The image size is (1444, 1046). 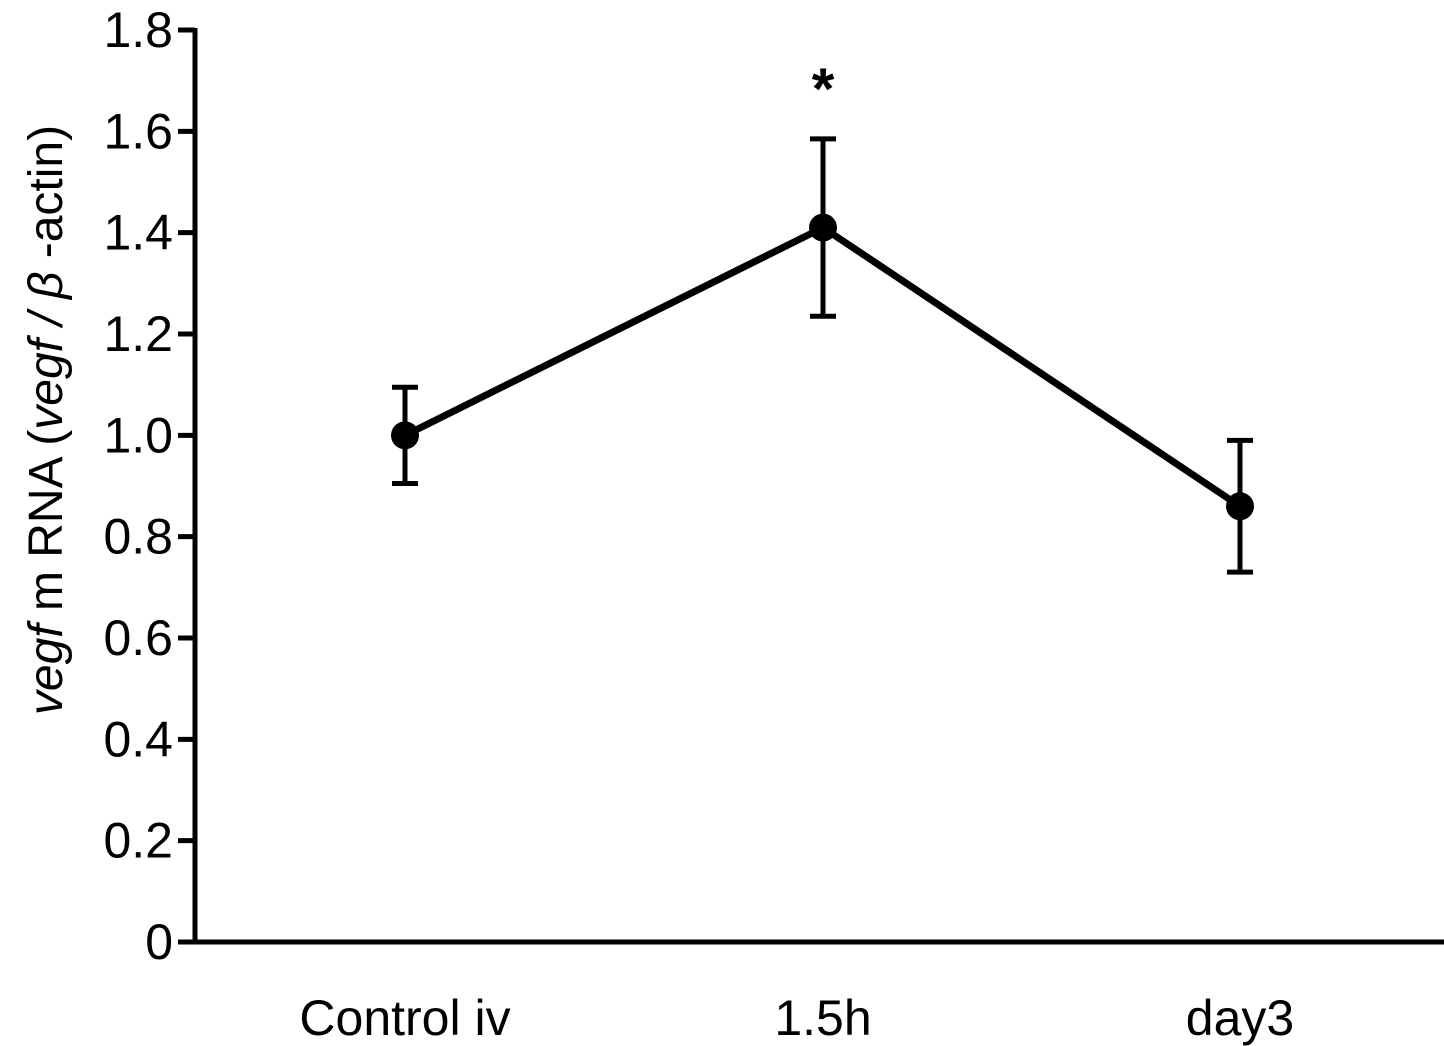 I want to click on x-tick-label: 1.5h, so click(x=822, y=1018).